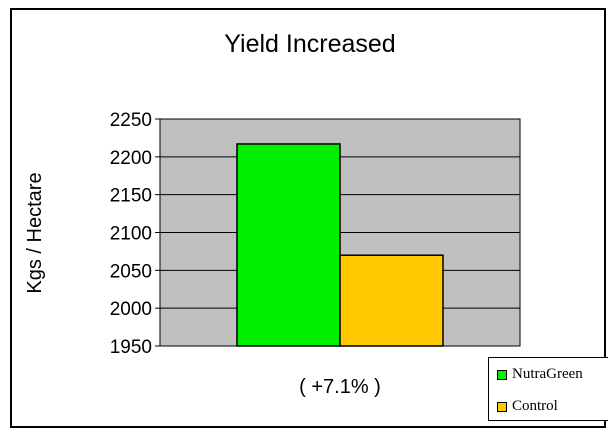 This screenshot has height=428, width=608. What do you see at coordinates (131, 196) in the screenshot?
I see `y-tick-label-2150: 2150` at bounding box center [131, 196].